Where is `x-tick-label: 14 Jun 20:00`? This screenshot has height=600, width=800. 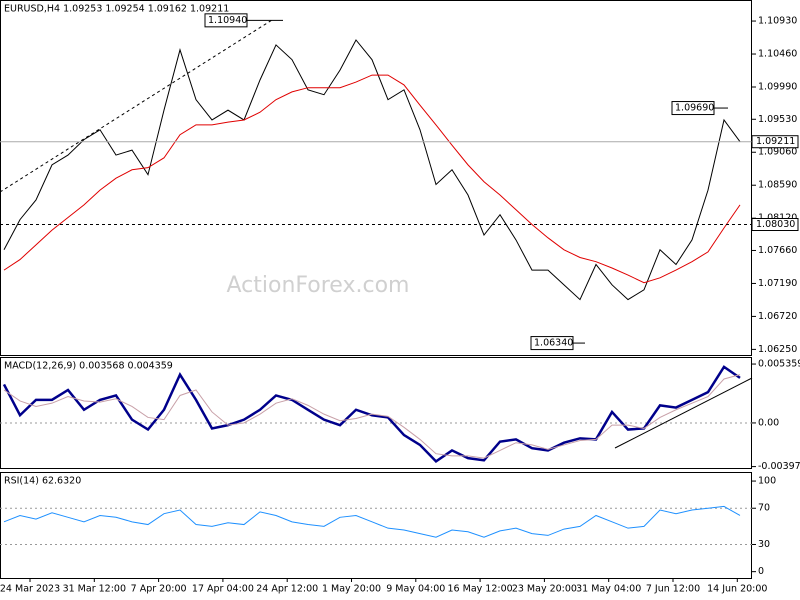 x-tick-label: 14 Jun 20:00 is located at coordinates (737, 589).